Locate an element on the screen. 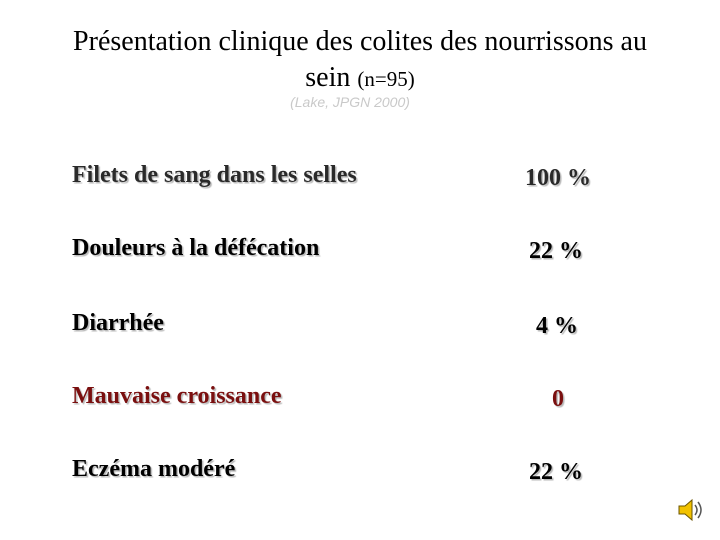 The image size is (720, 540). row-label-2: Diarrhée is located at coordinates (118, 323).